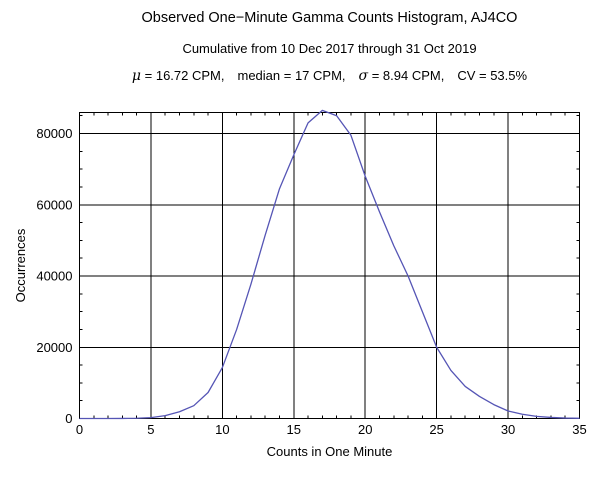  What do you see at coordinates (136, 76) in the screenshot?
I see `mu-symbol: μ` at bounding box center [136, 76].